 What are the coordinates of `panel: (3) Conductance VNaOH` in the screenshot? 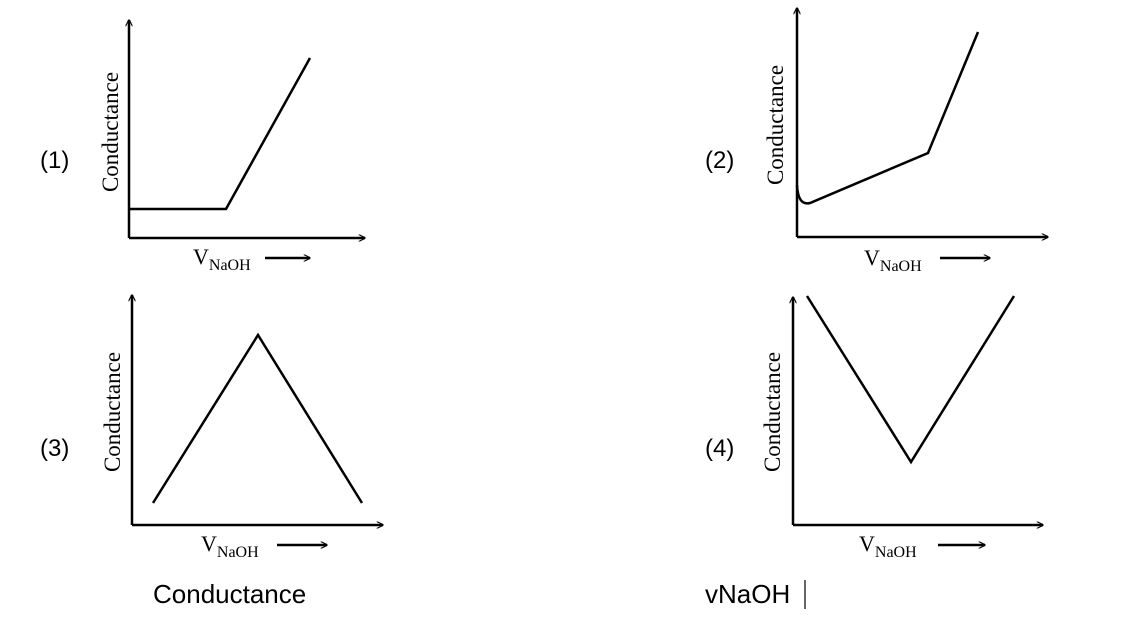 It's located at (211, 428).